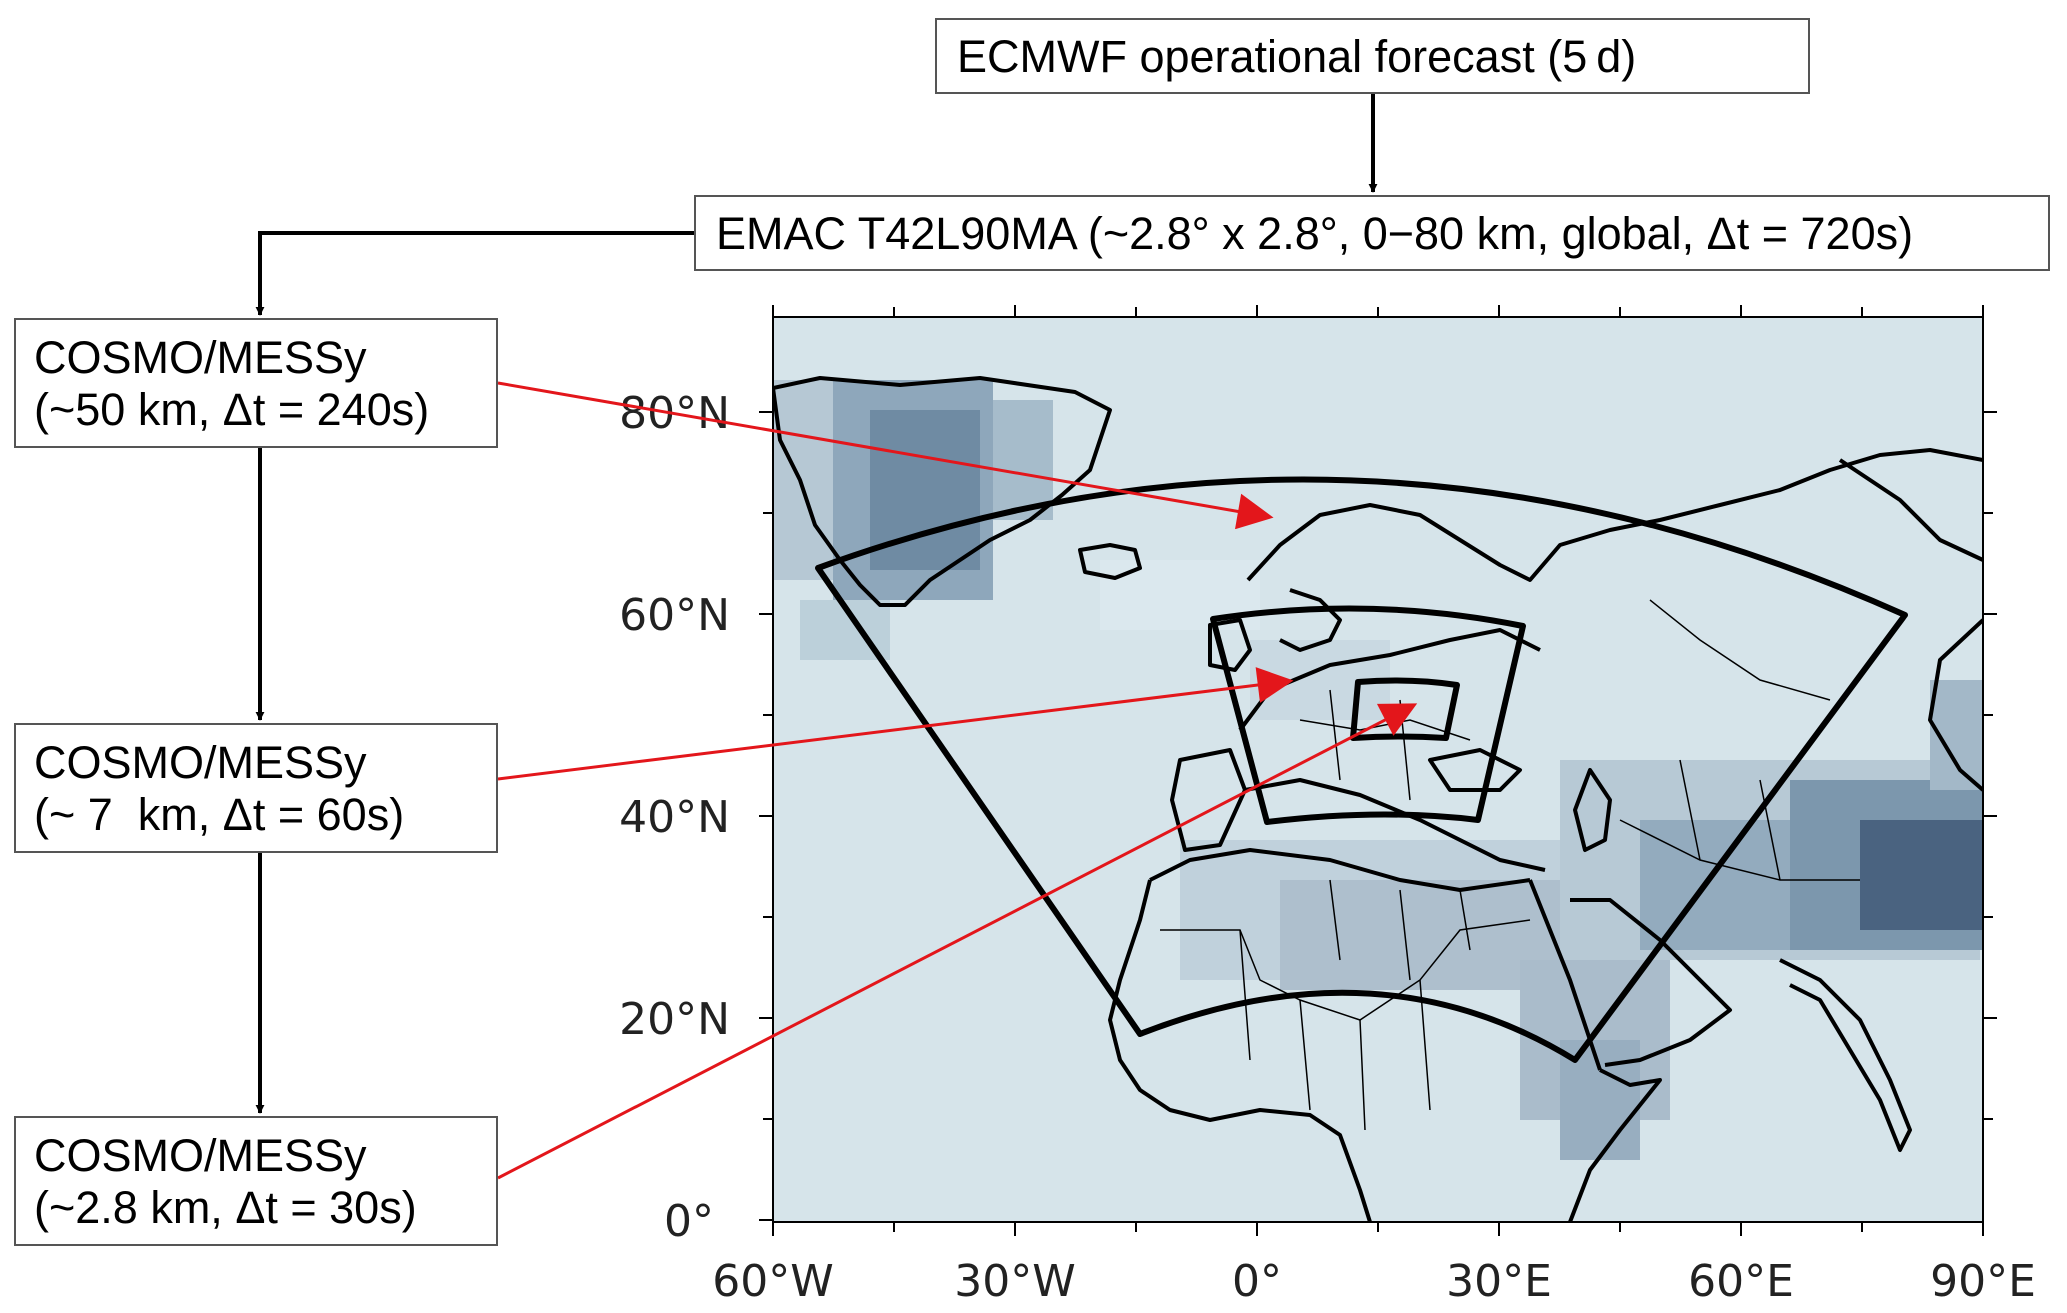 This screenshot has width=2067, height=1313. What do you see at coordinates (895, 724) in the screenshot?
I see `pointer-7km` at bounding box center [895, 724].